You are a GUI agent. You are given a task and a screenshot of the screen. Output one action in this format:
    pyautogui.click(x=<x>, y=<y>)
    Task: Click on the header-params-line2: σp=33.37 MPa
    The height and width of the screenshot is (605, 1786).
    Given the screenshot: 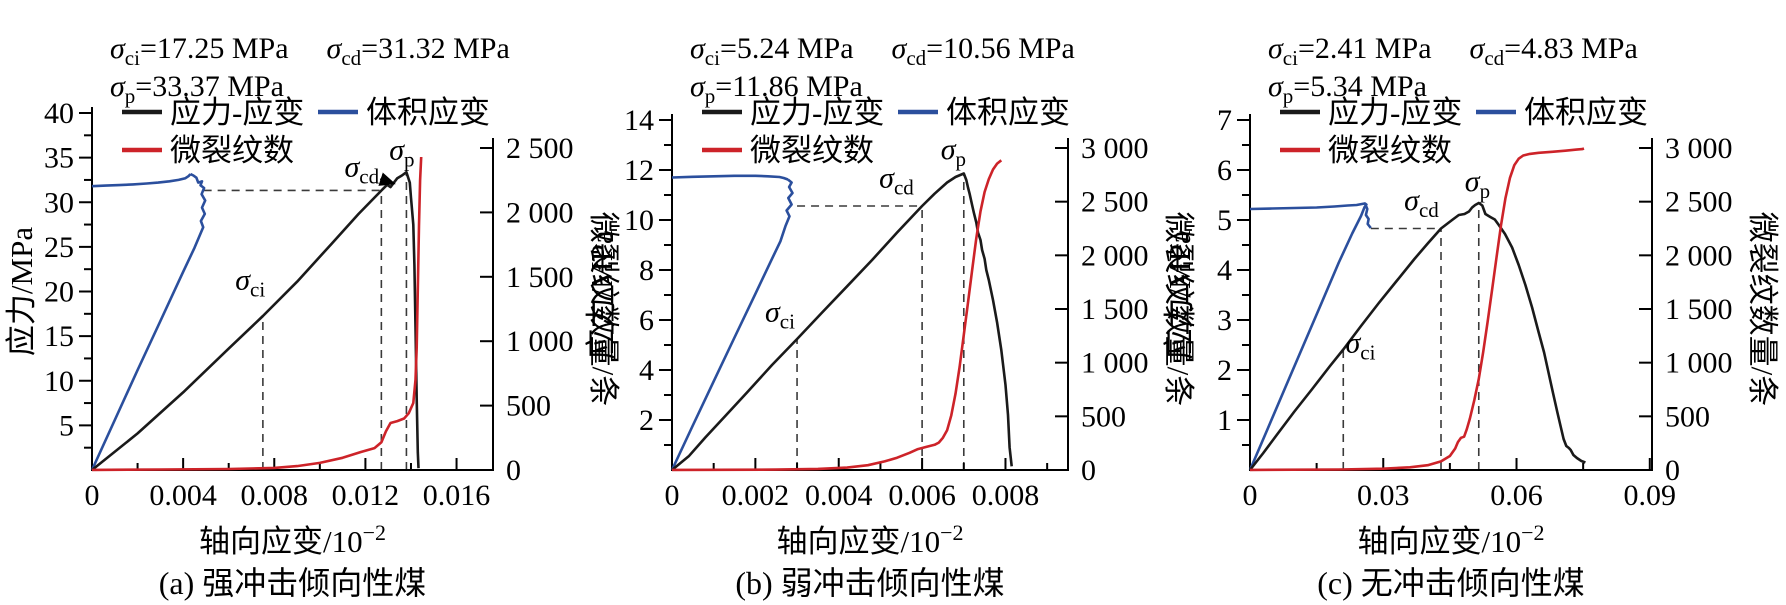 What is the action you would take?
    pyautogui.click(x=197, y=89)
    